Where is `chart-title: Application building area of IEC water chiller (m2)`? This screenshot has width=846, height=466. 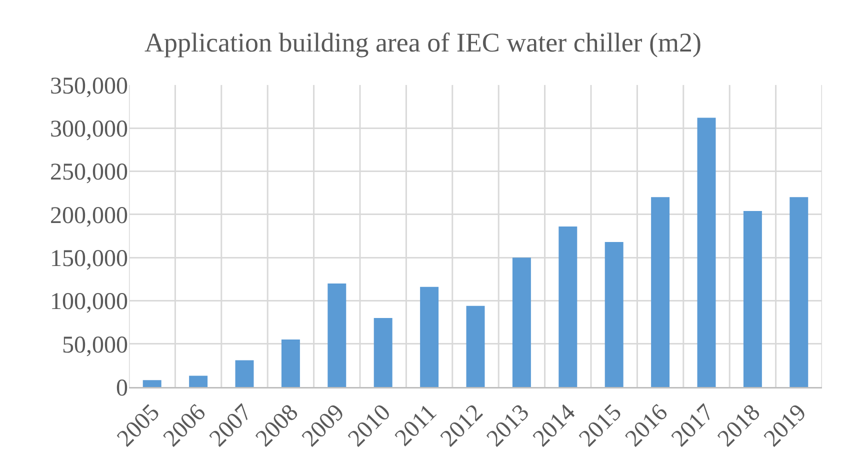
chart-title: Application building area of IEC water chiller (m2) is located at coordinates (423, 42).